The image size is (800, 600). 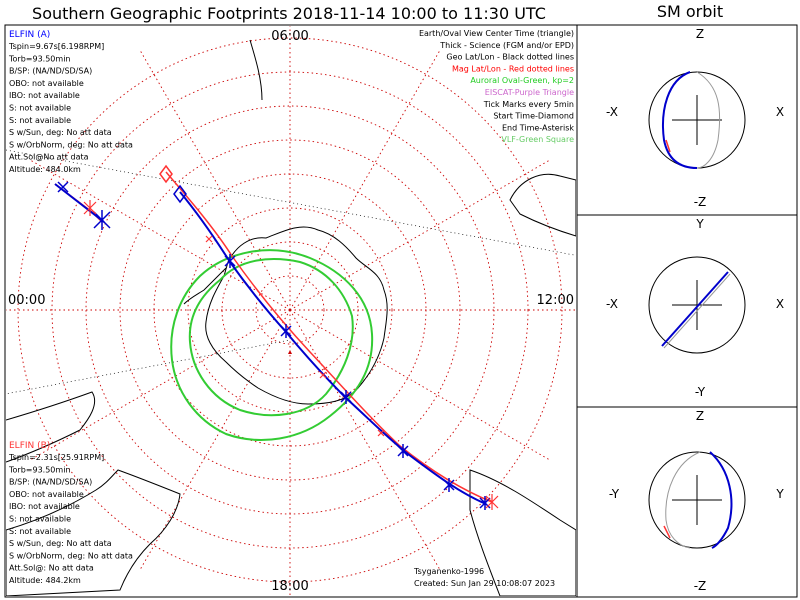 What do you see at coordinates (166, 174) in the screenshot?
I see `elfin-b-start-diamond` at bounding box center [166, 174].